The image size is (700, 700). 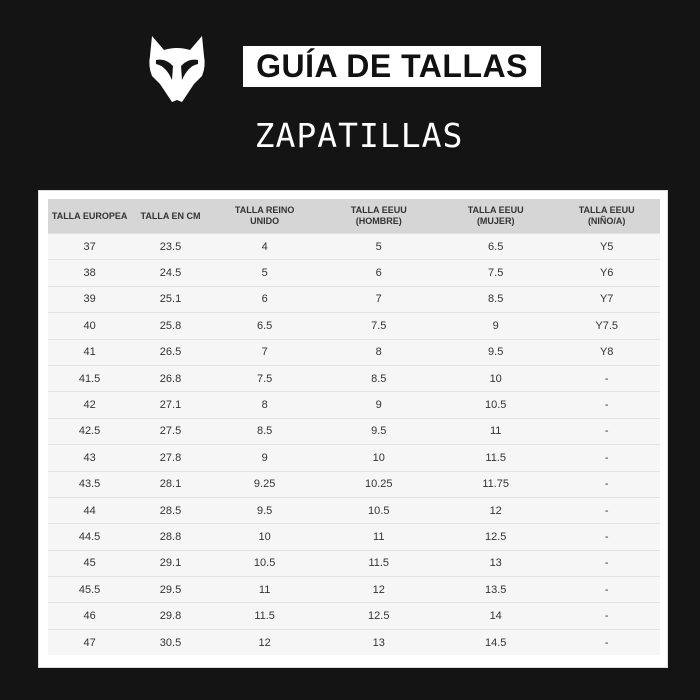 I want to click on table-cell: 27.5, so click(x=170, y=431).